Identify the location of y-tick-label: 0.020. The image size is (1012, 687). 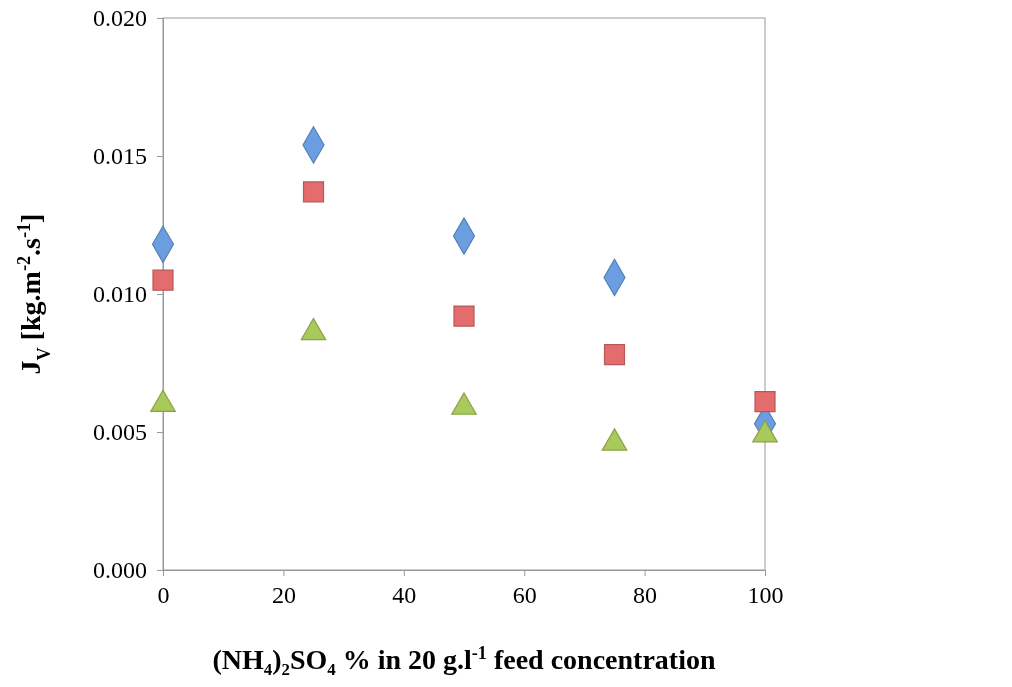
(120, 18).